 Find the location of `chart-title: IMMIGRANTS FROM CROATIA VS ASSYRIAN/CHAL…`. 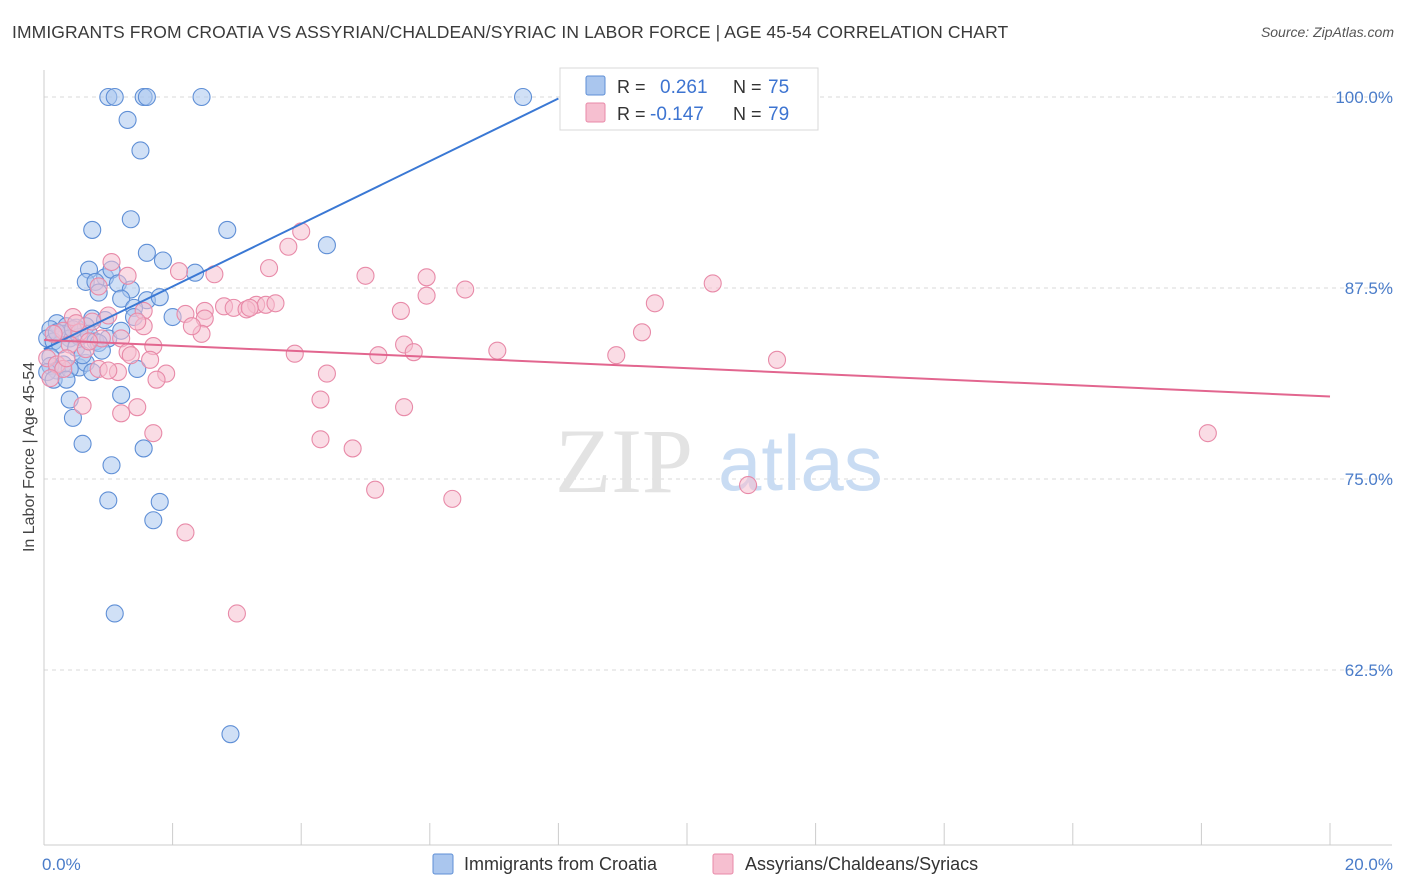

chart-title: IMMIGRANTS FROM CROATIA VS ASSYRIAN/CHAL… is located at coordinates (510, 32).